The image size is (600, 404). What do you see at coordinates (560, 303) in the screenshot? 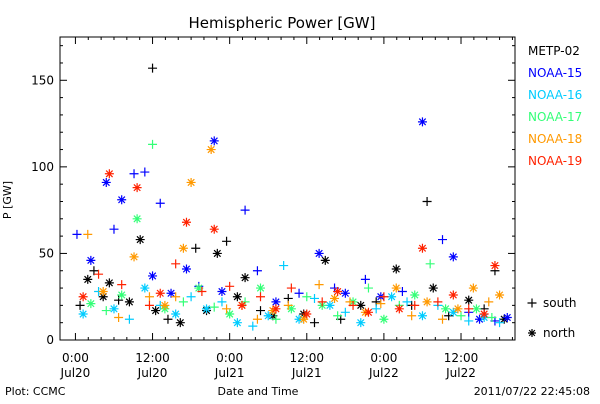
I see `legend-marker-label-south: south` at bounding box center [560, 303].